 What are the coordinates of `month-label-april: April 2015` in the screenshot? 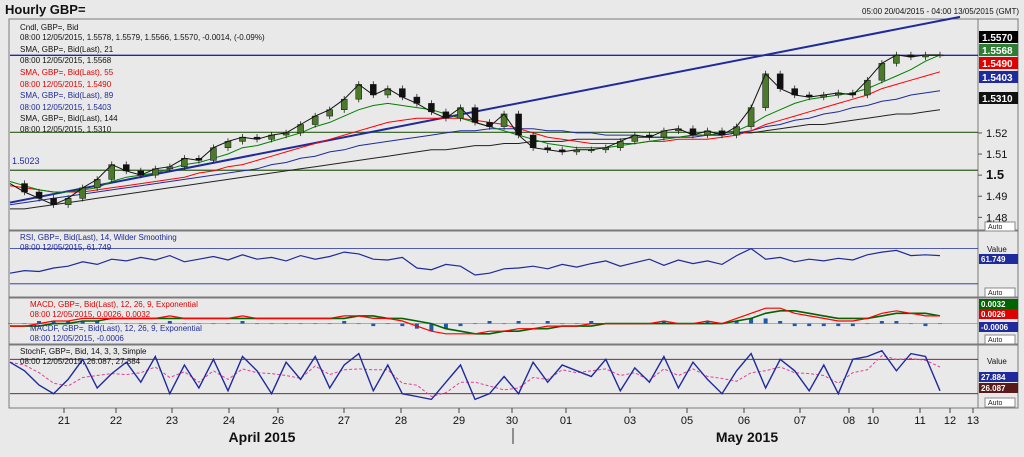 It's located at (262, 437).